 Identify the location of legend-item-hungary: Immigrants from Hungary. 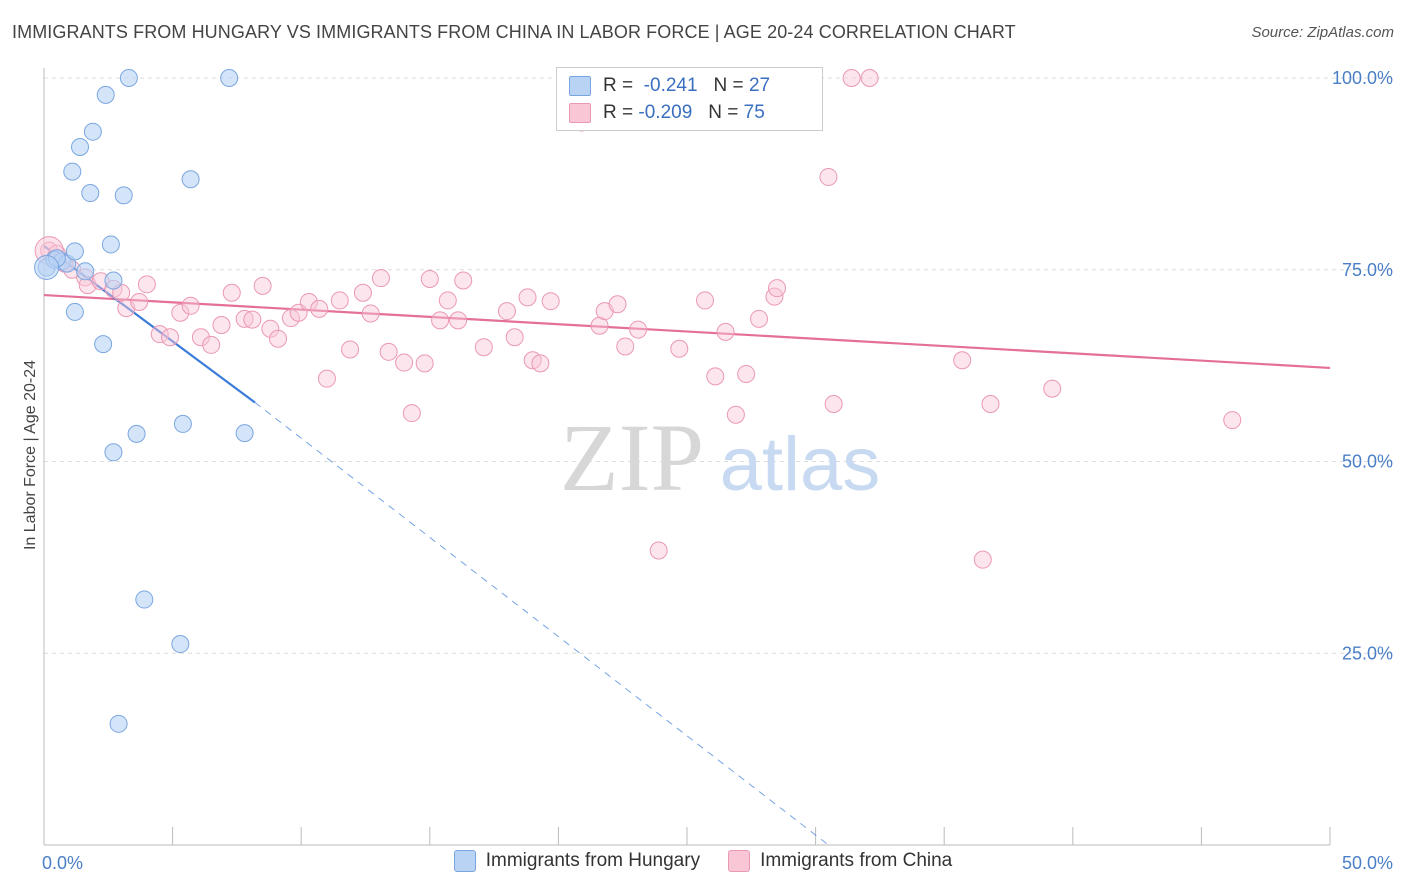
(576, 861).